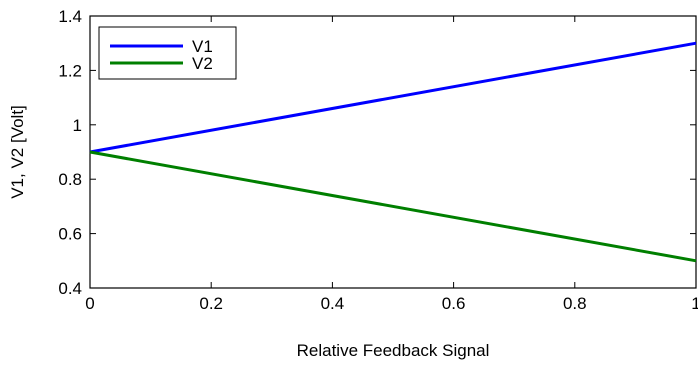 The width and height of the screenshot is (698, 365). I want to click on x-tick-label: 0.8, so click(575, 303).